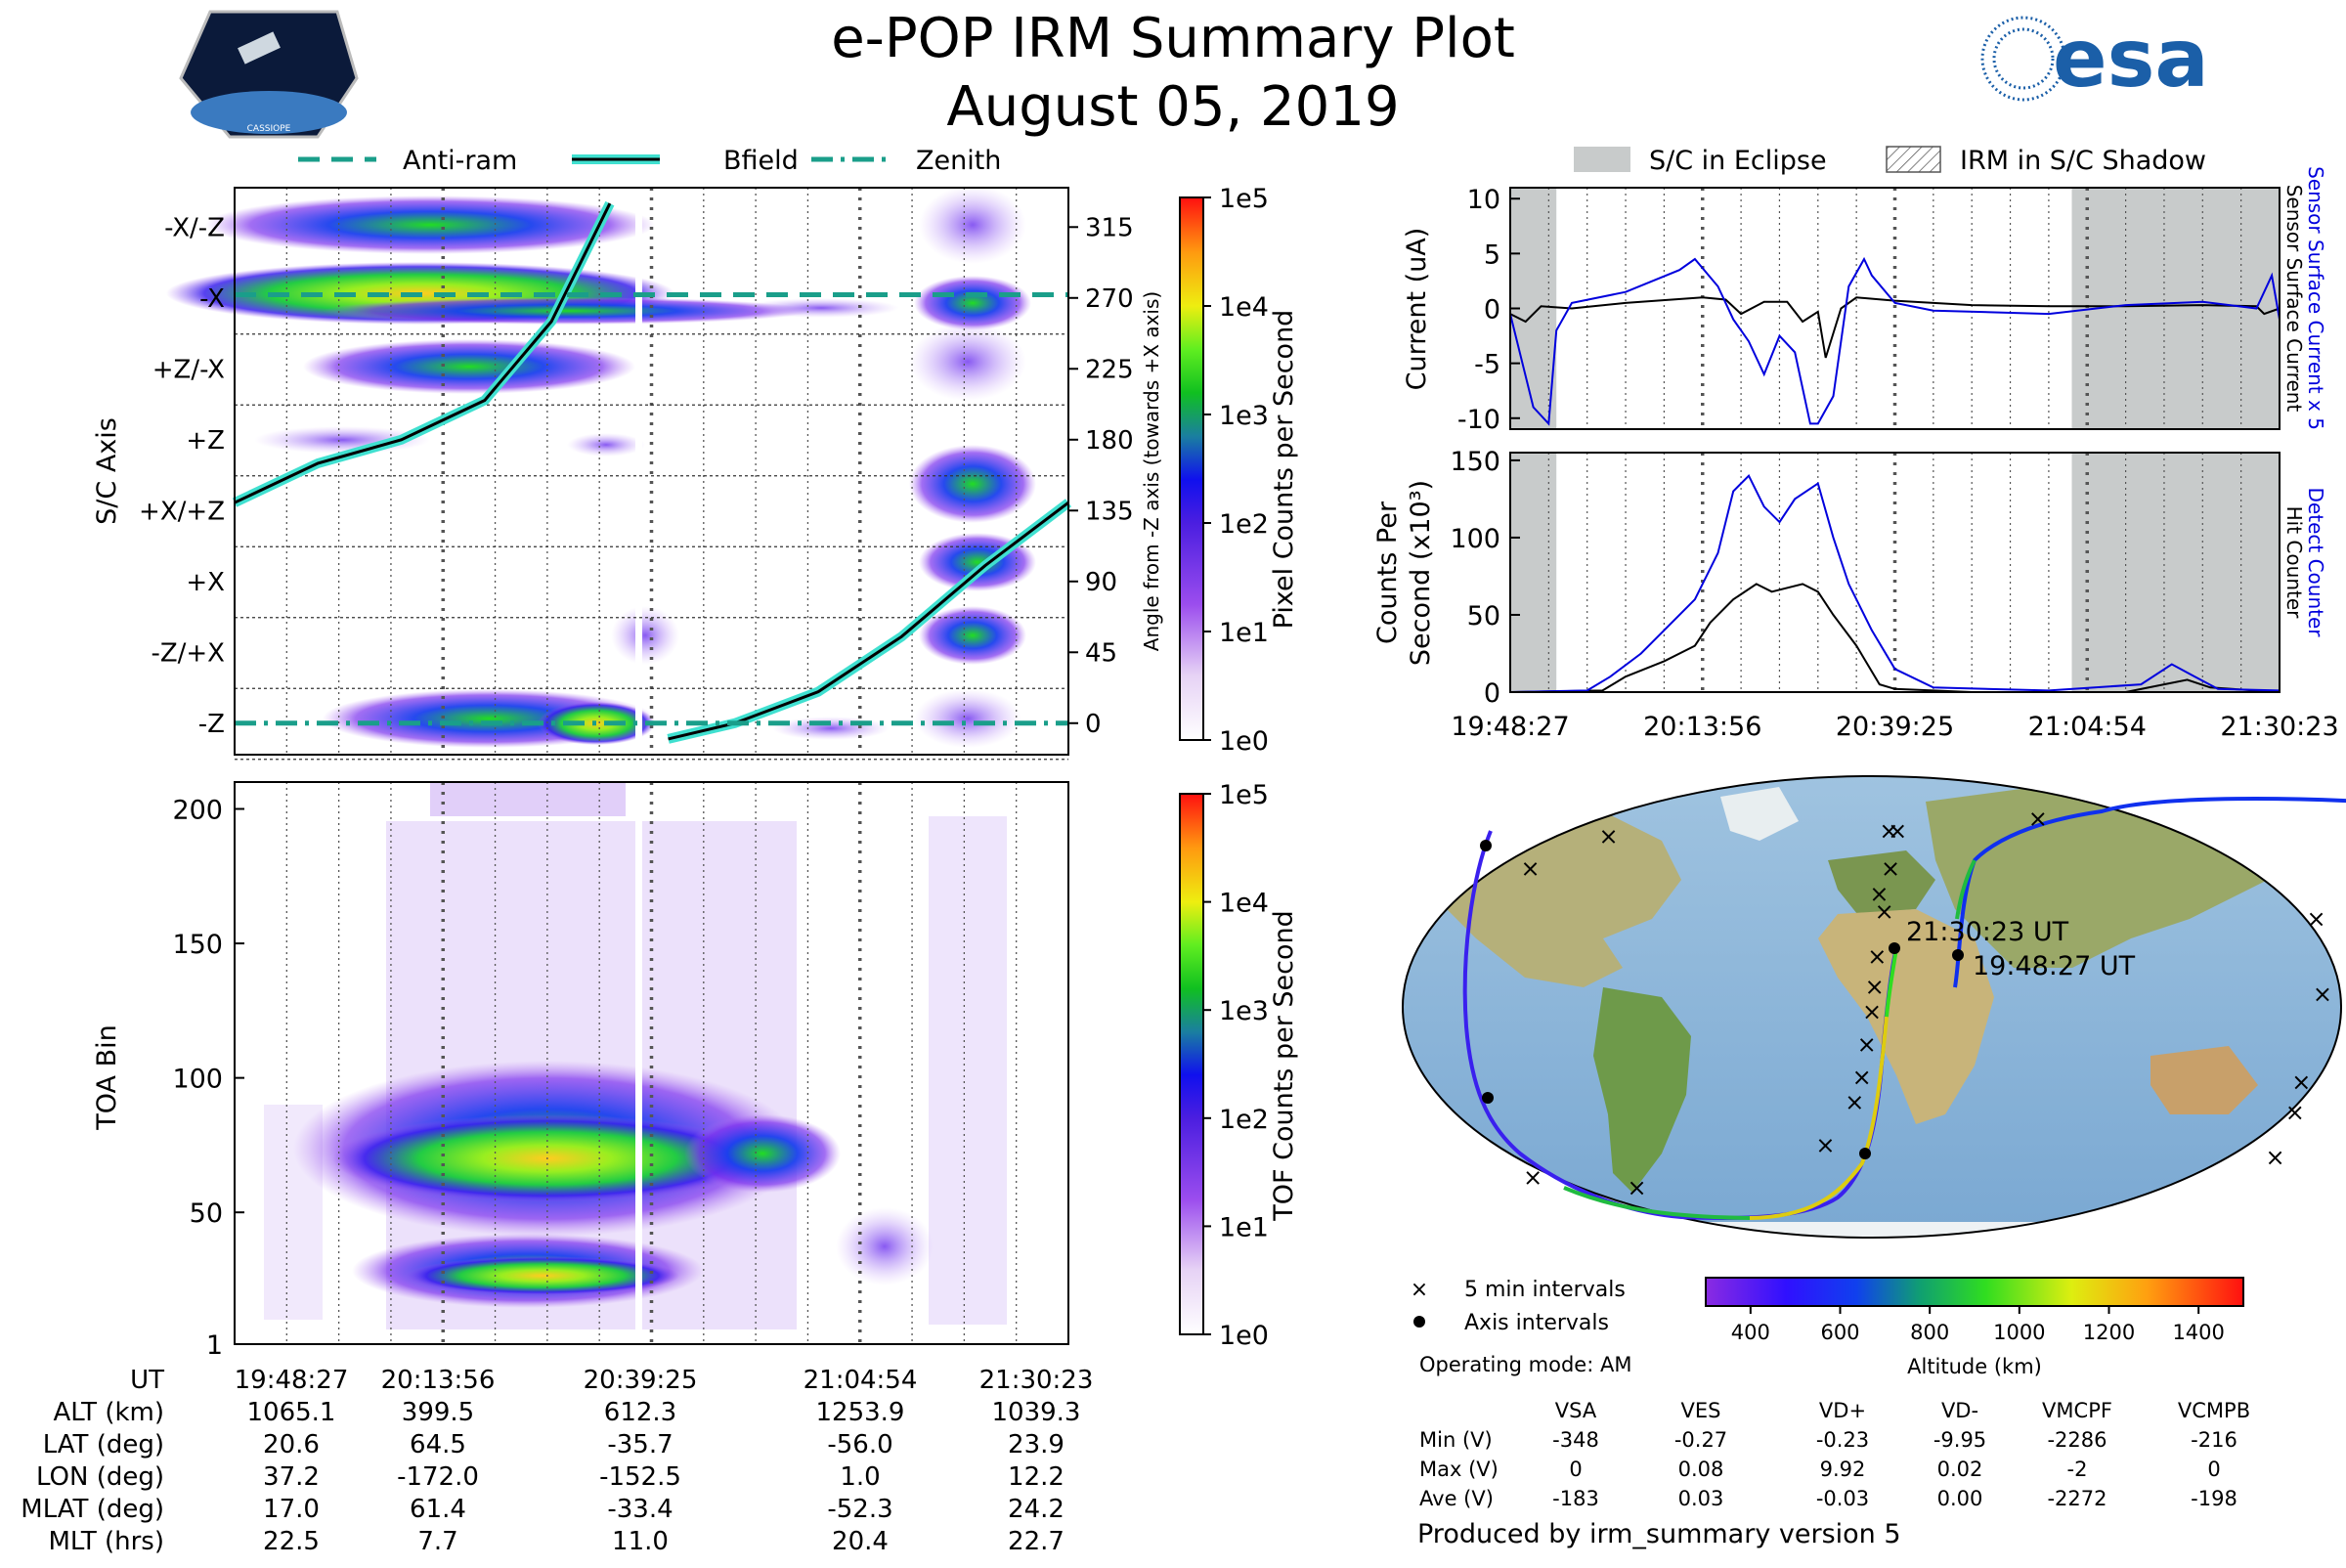 The height and width of the screenshot is (1568, 2346). Describe the element at coordinates (1492, 310) in the screenshot. I see `ytick-label: 0` at that location.